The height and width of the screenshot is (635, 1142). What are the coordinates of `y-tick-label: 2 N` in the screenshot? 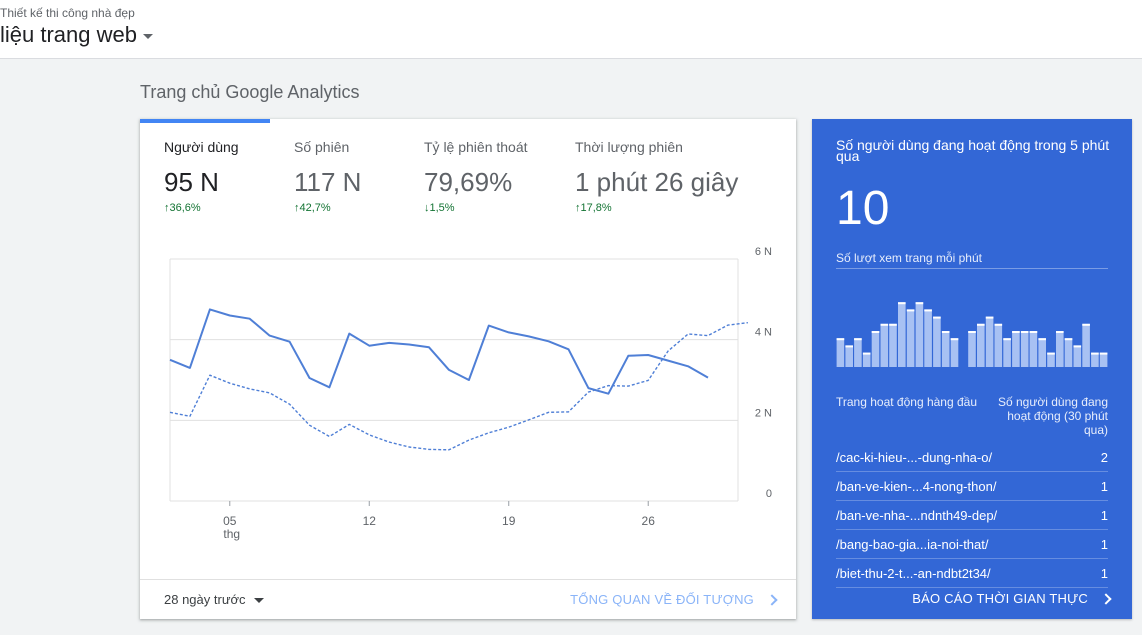 It's located at (763, 413).